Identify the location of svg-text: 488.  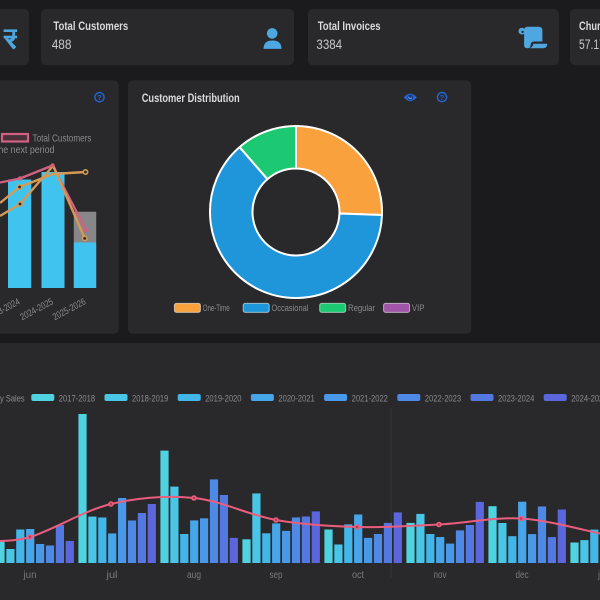
(62, 44).